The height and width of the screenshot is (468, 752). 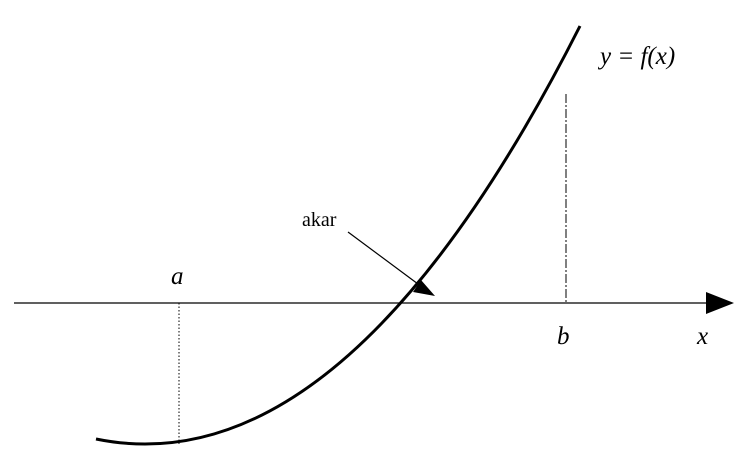 What do you see at coordinates (563, 336) in the screenshot?
I see `b-label: b` at bounding box center [563, 336].